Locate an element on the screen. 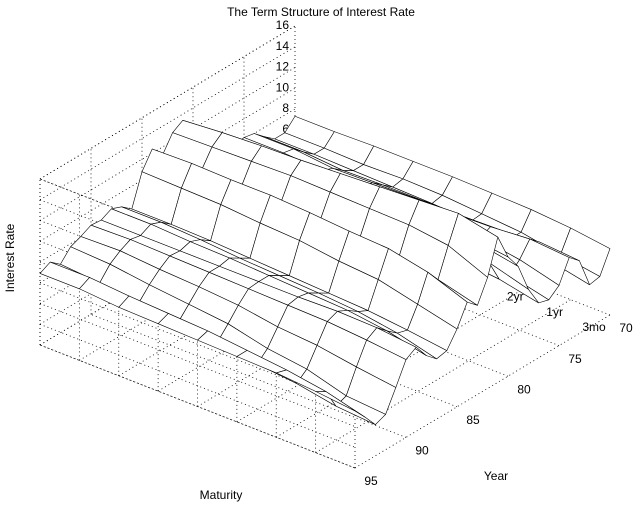 The width and height of the screenshot is (643, 513). x-tick-label: 95 is located at coordinates (371, 481).